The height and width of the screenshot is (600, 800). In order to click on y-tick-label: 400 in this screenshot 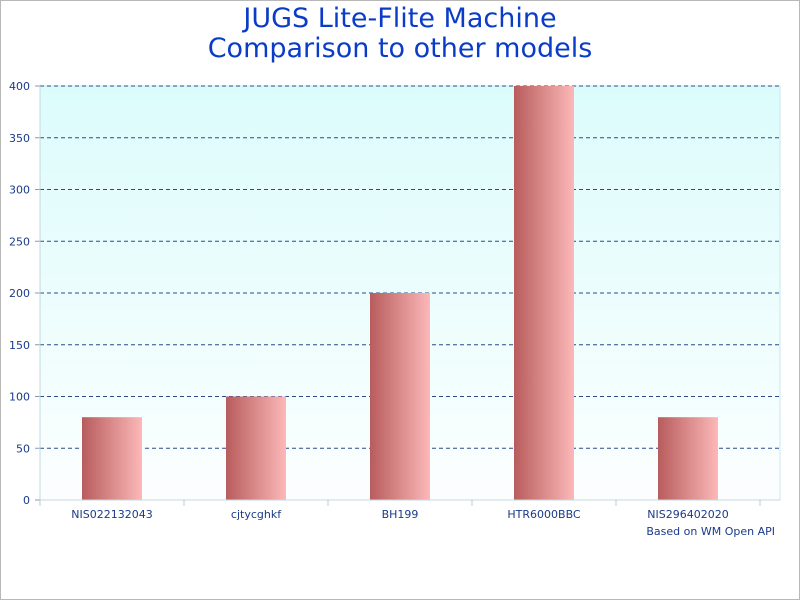, I will do `click(19, 86)`.